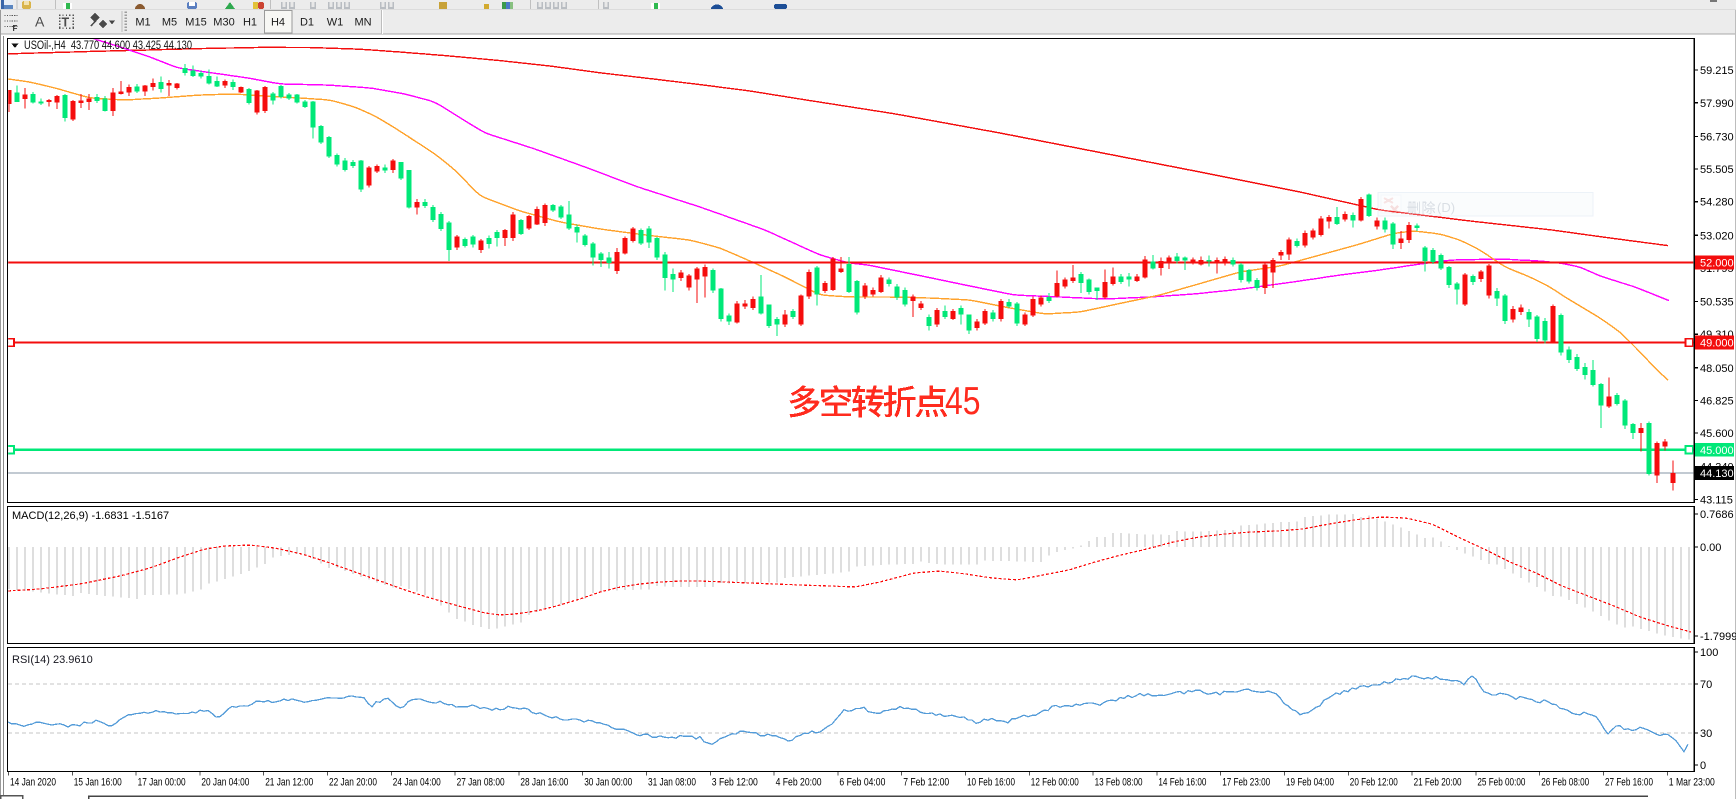 The image size is (1736, 799). I want to click on svg-text: 14 Jan 2020, so click(33, 783).